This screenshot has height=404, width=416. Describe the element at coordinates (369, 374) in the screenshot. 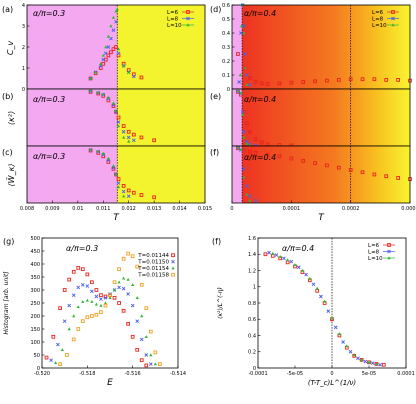

I see `x-tick-label: 5e-05` at that location.